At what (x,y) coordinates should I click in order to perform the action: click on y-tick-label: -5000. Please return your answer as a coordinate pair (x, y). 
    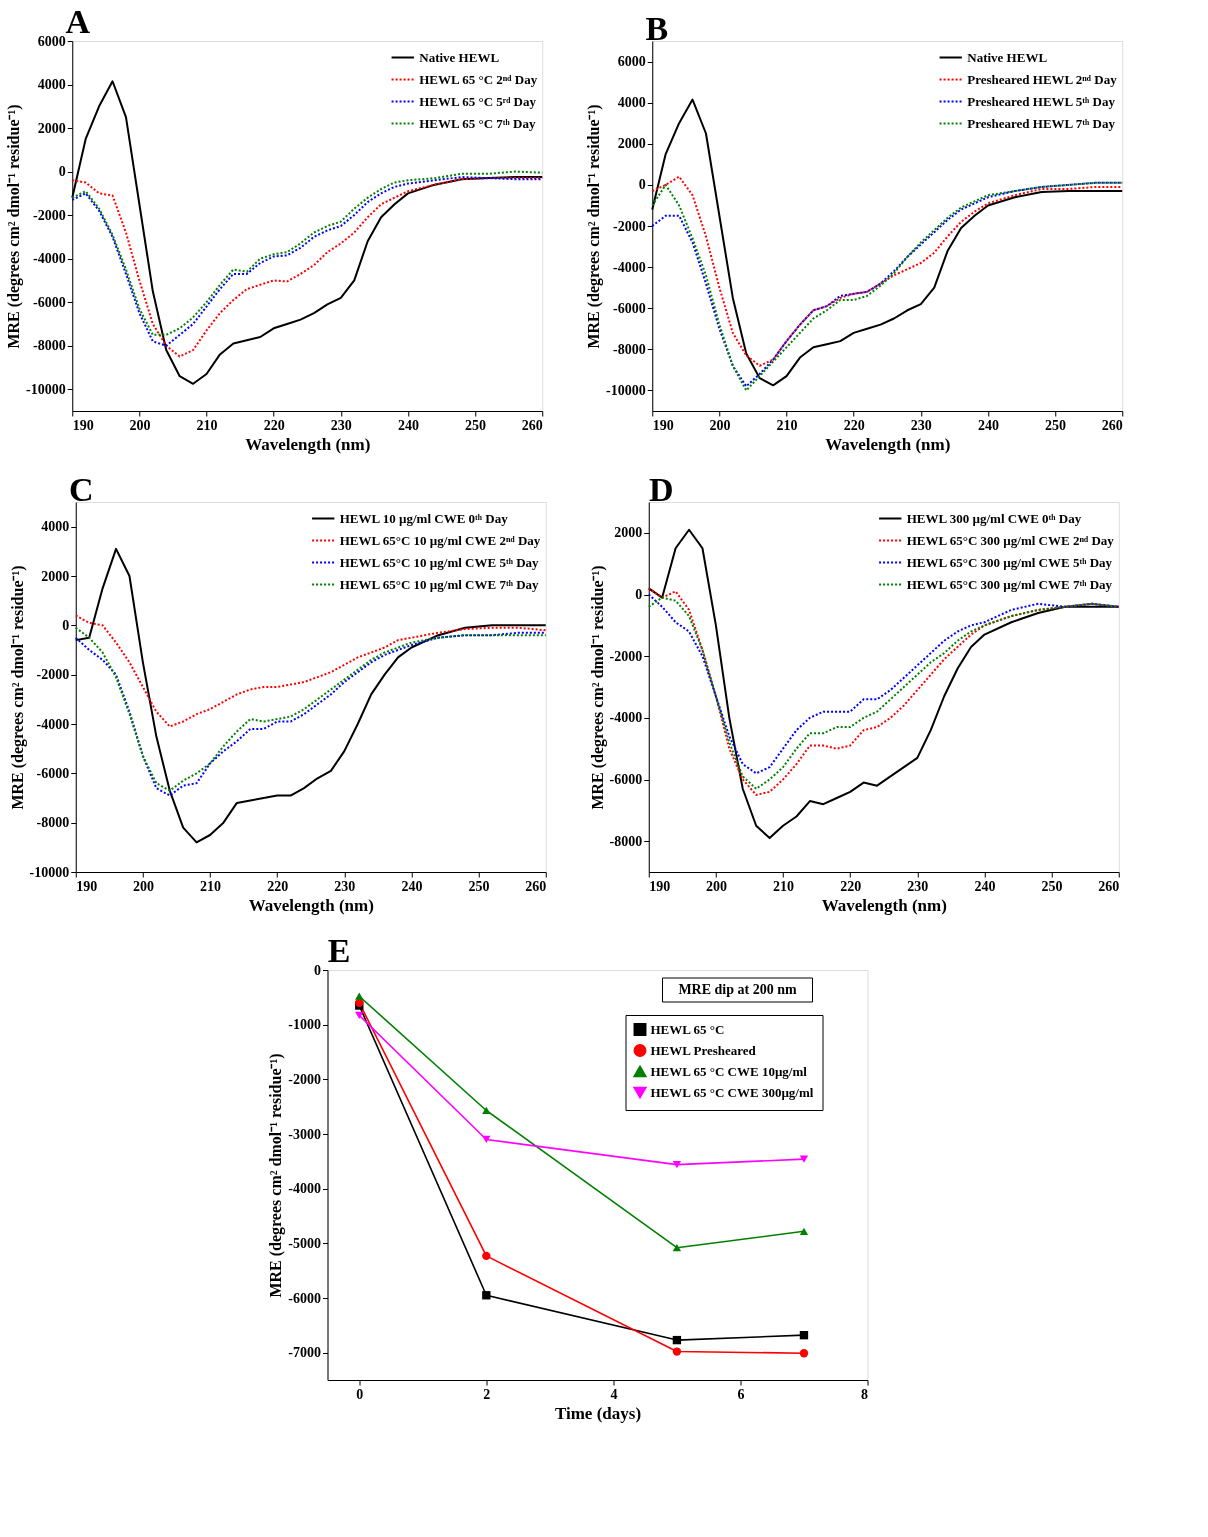
    Looking at the image, I should click on (304, 1243).